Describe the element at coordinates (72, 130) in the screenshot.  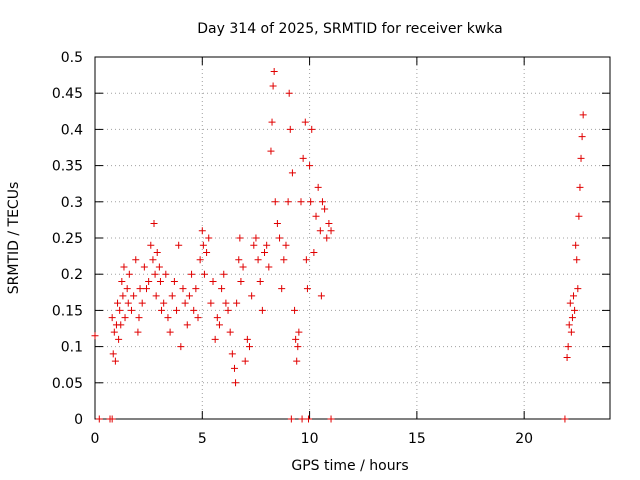
I see `y-tick-label: 0.4` at that location.